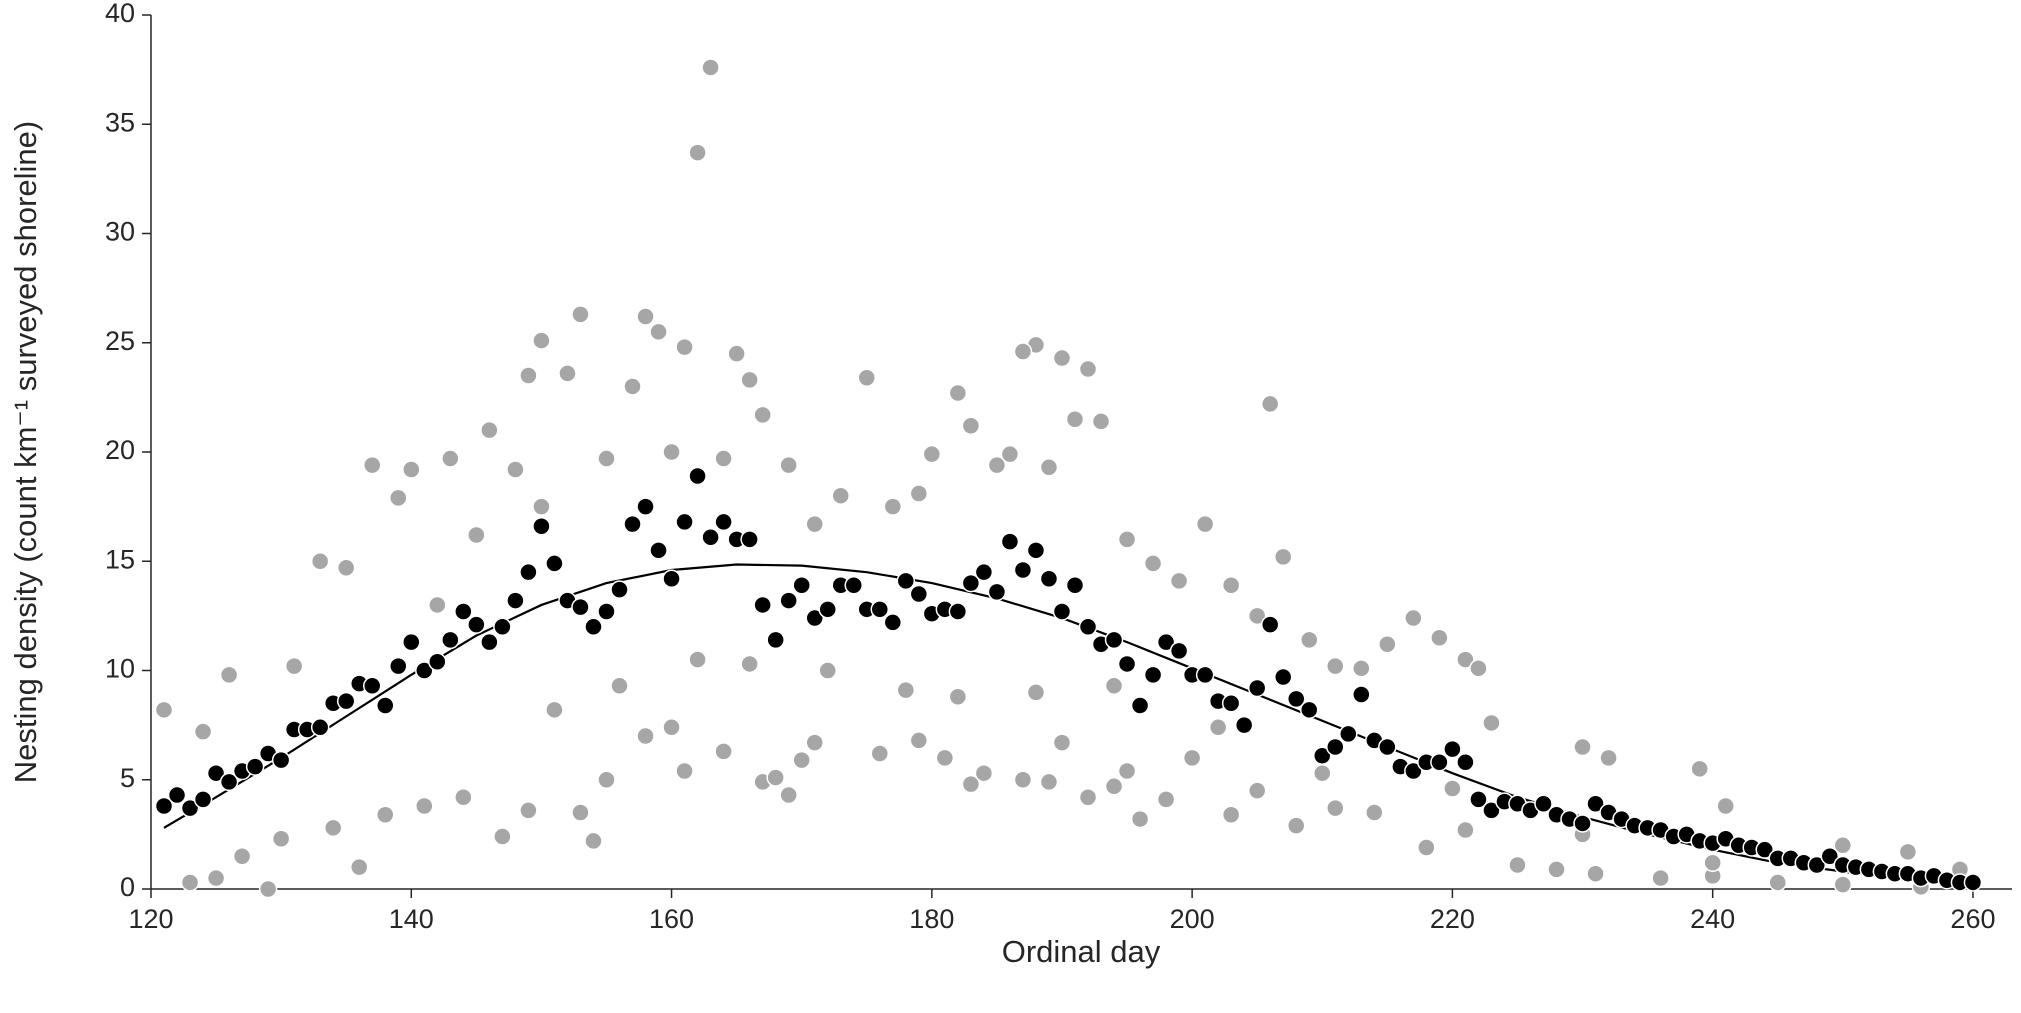 This screenshot has height=1013, width=2021. What do you see at coordinates (120, 122) in the screenshot?
I see `y-tick-label: 35` at bounding box center [120, 122].